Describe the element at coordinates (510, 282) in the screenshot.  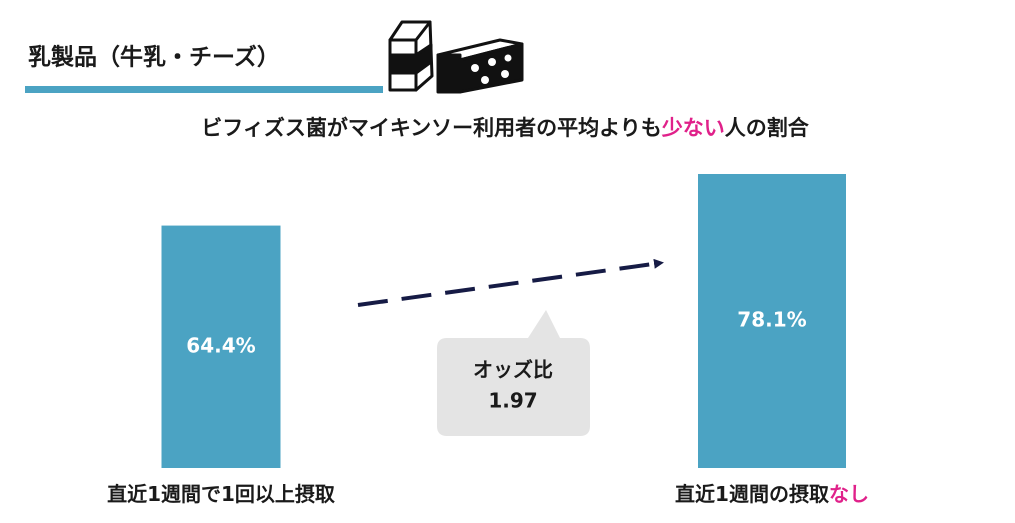
I see `trend-arrow` at that location.